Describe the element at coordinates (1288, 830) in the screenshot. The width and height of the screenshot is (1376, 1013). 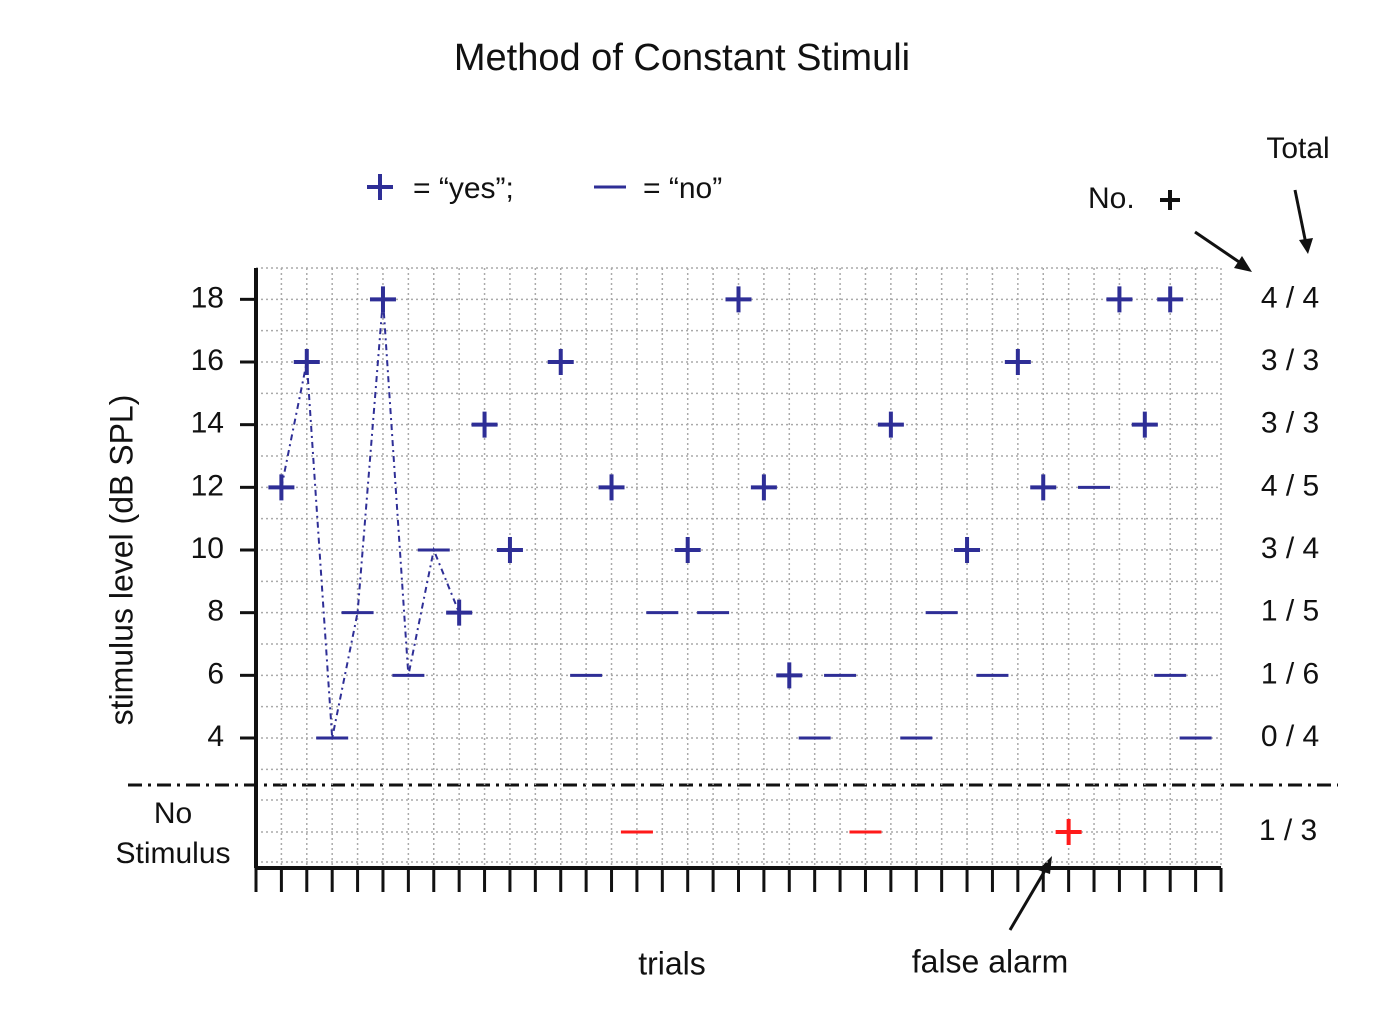
I see `row-total: 1 / 3` at that location.